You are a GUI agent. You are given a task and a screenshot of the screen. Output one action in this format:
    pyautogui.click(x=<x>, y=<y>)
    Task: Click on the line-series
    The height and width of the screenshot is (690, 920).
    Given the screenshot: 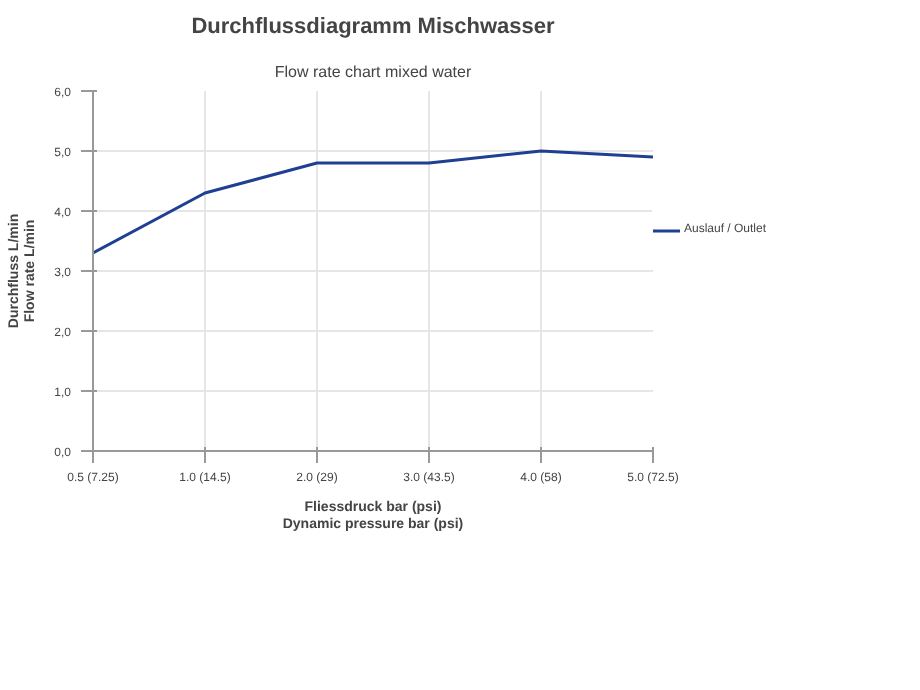 What is the action you would take?
    pyautogui.click(x=373, y=202)
    